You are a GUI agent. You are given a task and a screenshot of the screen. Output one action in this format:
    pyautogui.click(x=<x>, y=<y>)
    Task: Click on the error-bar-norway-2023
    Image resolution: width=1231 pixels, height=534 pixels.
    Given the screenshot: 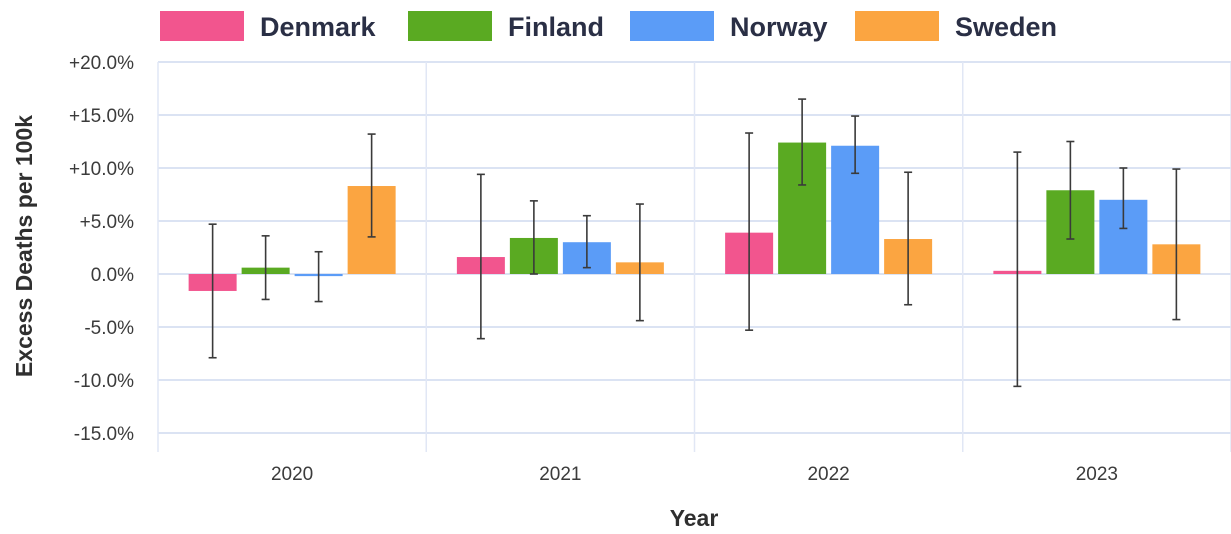 What is the action you would take?
    pyautogui.click(x=1123, y=198)
    